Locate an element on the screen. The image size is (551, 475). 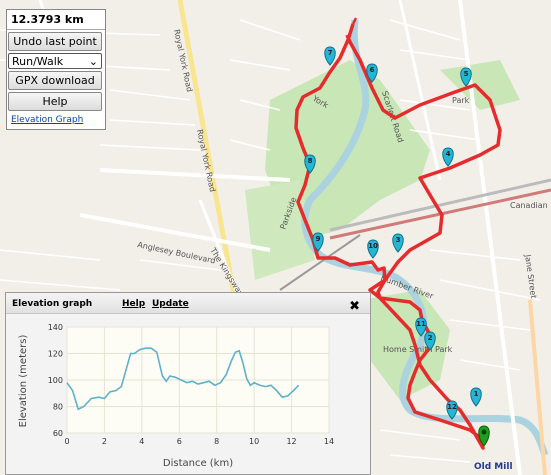
elevation-panel-title: Elevation graph is located at coordinates (52, 304).